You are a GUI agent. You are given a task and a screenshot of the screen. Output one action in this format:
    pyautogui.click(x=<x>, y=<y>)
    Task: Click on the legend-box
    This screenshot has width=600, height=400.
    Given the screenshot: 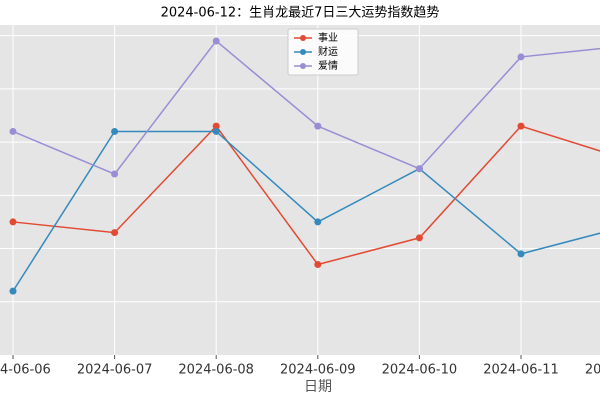 What is the action you would take?
    pyautogui.click(x=323, y=52)
    